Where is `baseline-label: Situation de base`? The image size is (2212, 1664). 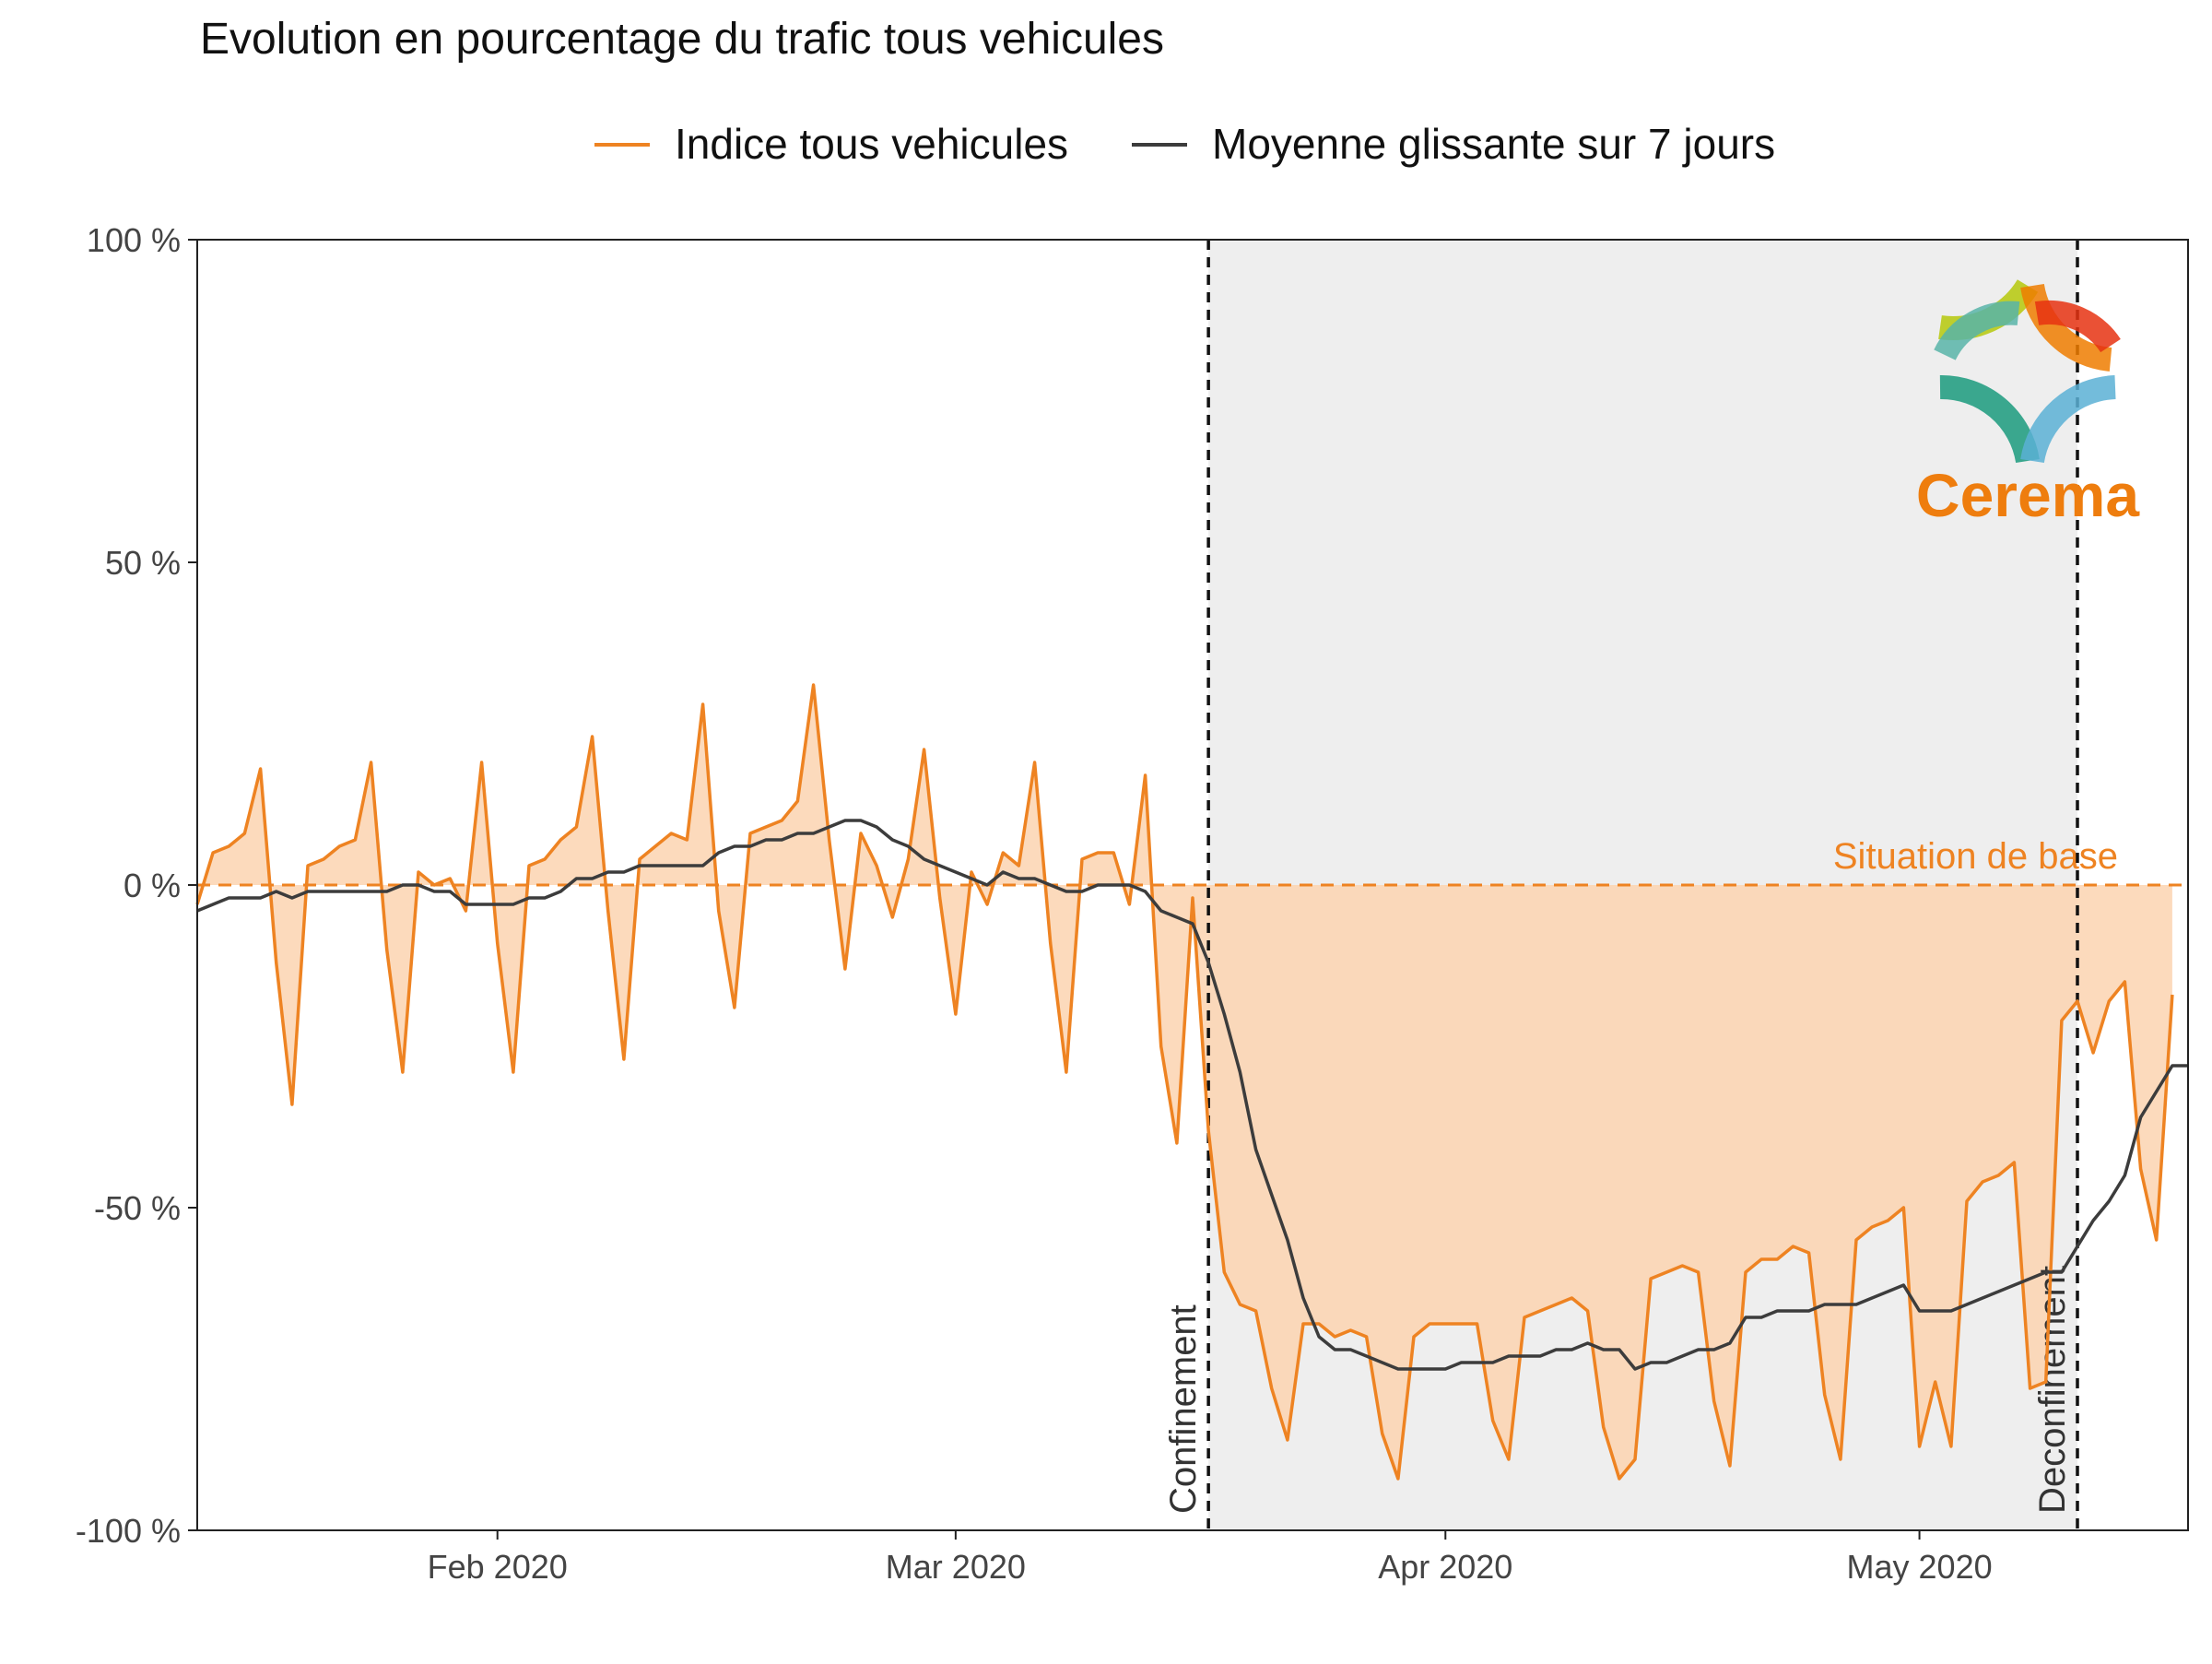
baseline-label: Situation de base is located at coordinates (1975, 856).